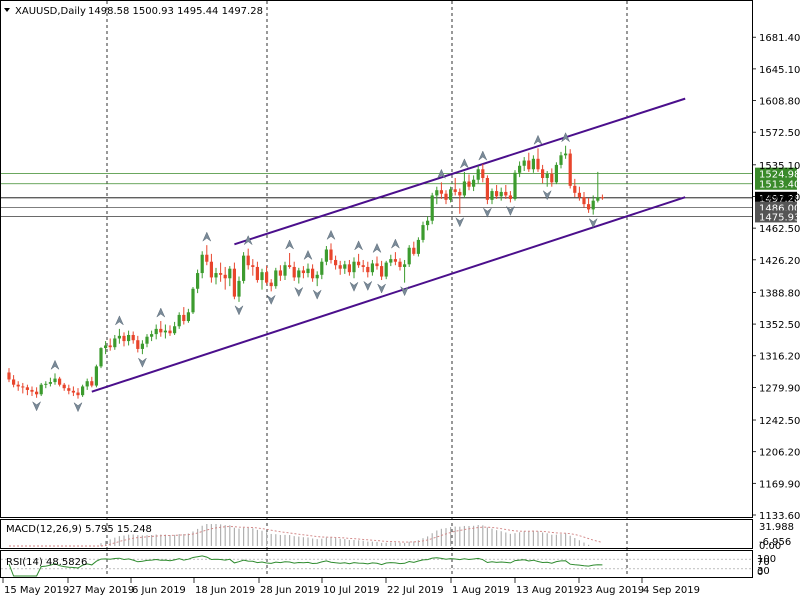 This screenshot has height=604, width=800. What do you see at coordinates (779, 70) in the screenshot?
I see `price-tick-label: 1645.10` at bounding box center [779, 70].